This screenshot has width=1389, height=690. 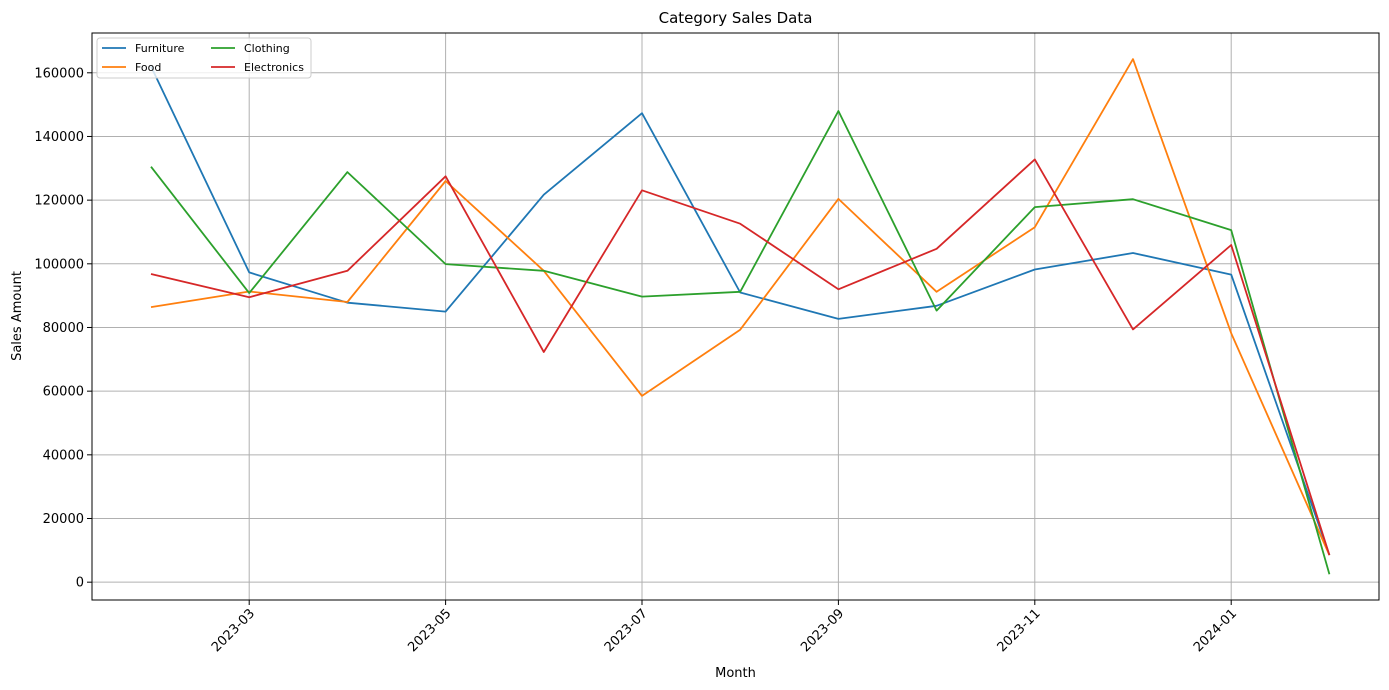 I want to click on x-axis-title: Month, so click(x=735, y=673).